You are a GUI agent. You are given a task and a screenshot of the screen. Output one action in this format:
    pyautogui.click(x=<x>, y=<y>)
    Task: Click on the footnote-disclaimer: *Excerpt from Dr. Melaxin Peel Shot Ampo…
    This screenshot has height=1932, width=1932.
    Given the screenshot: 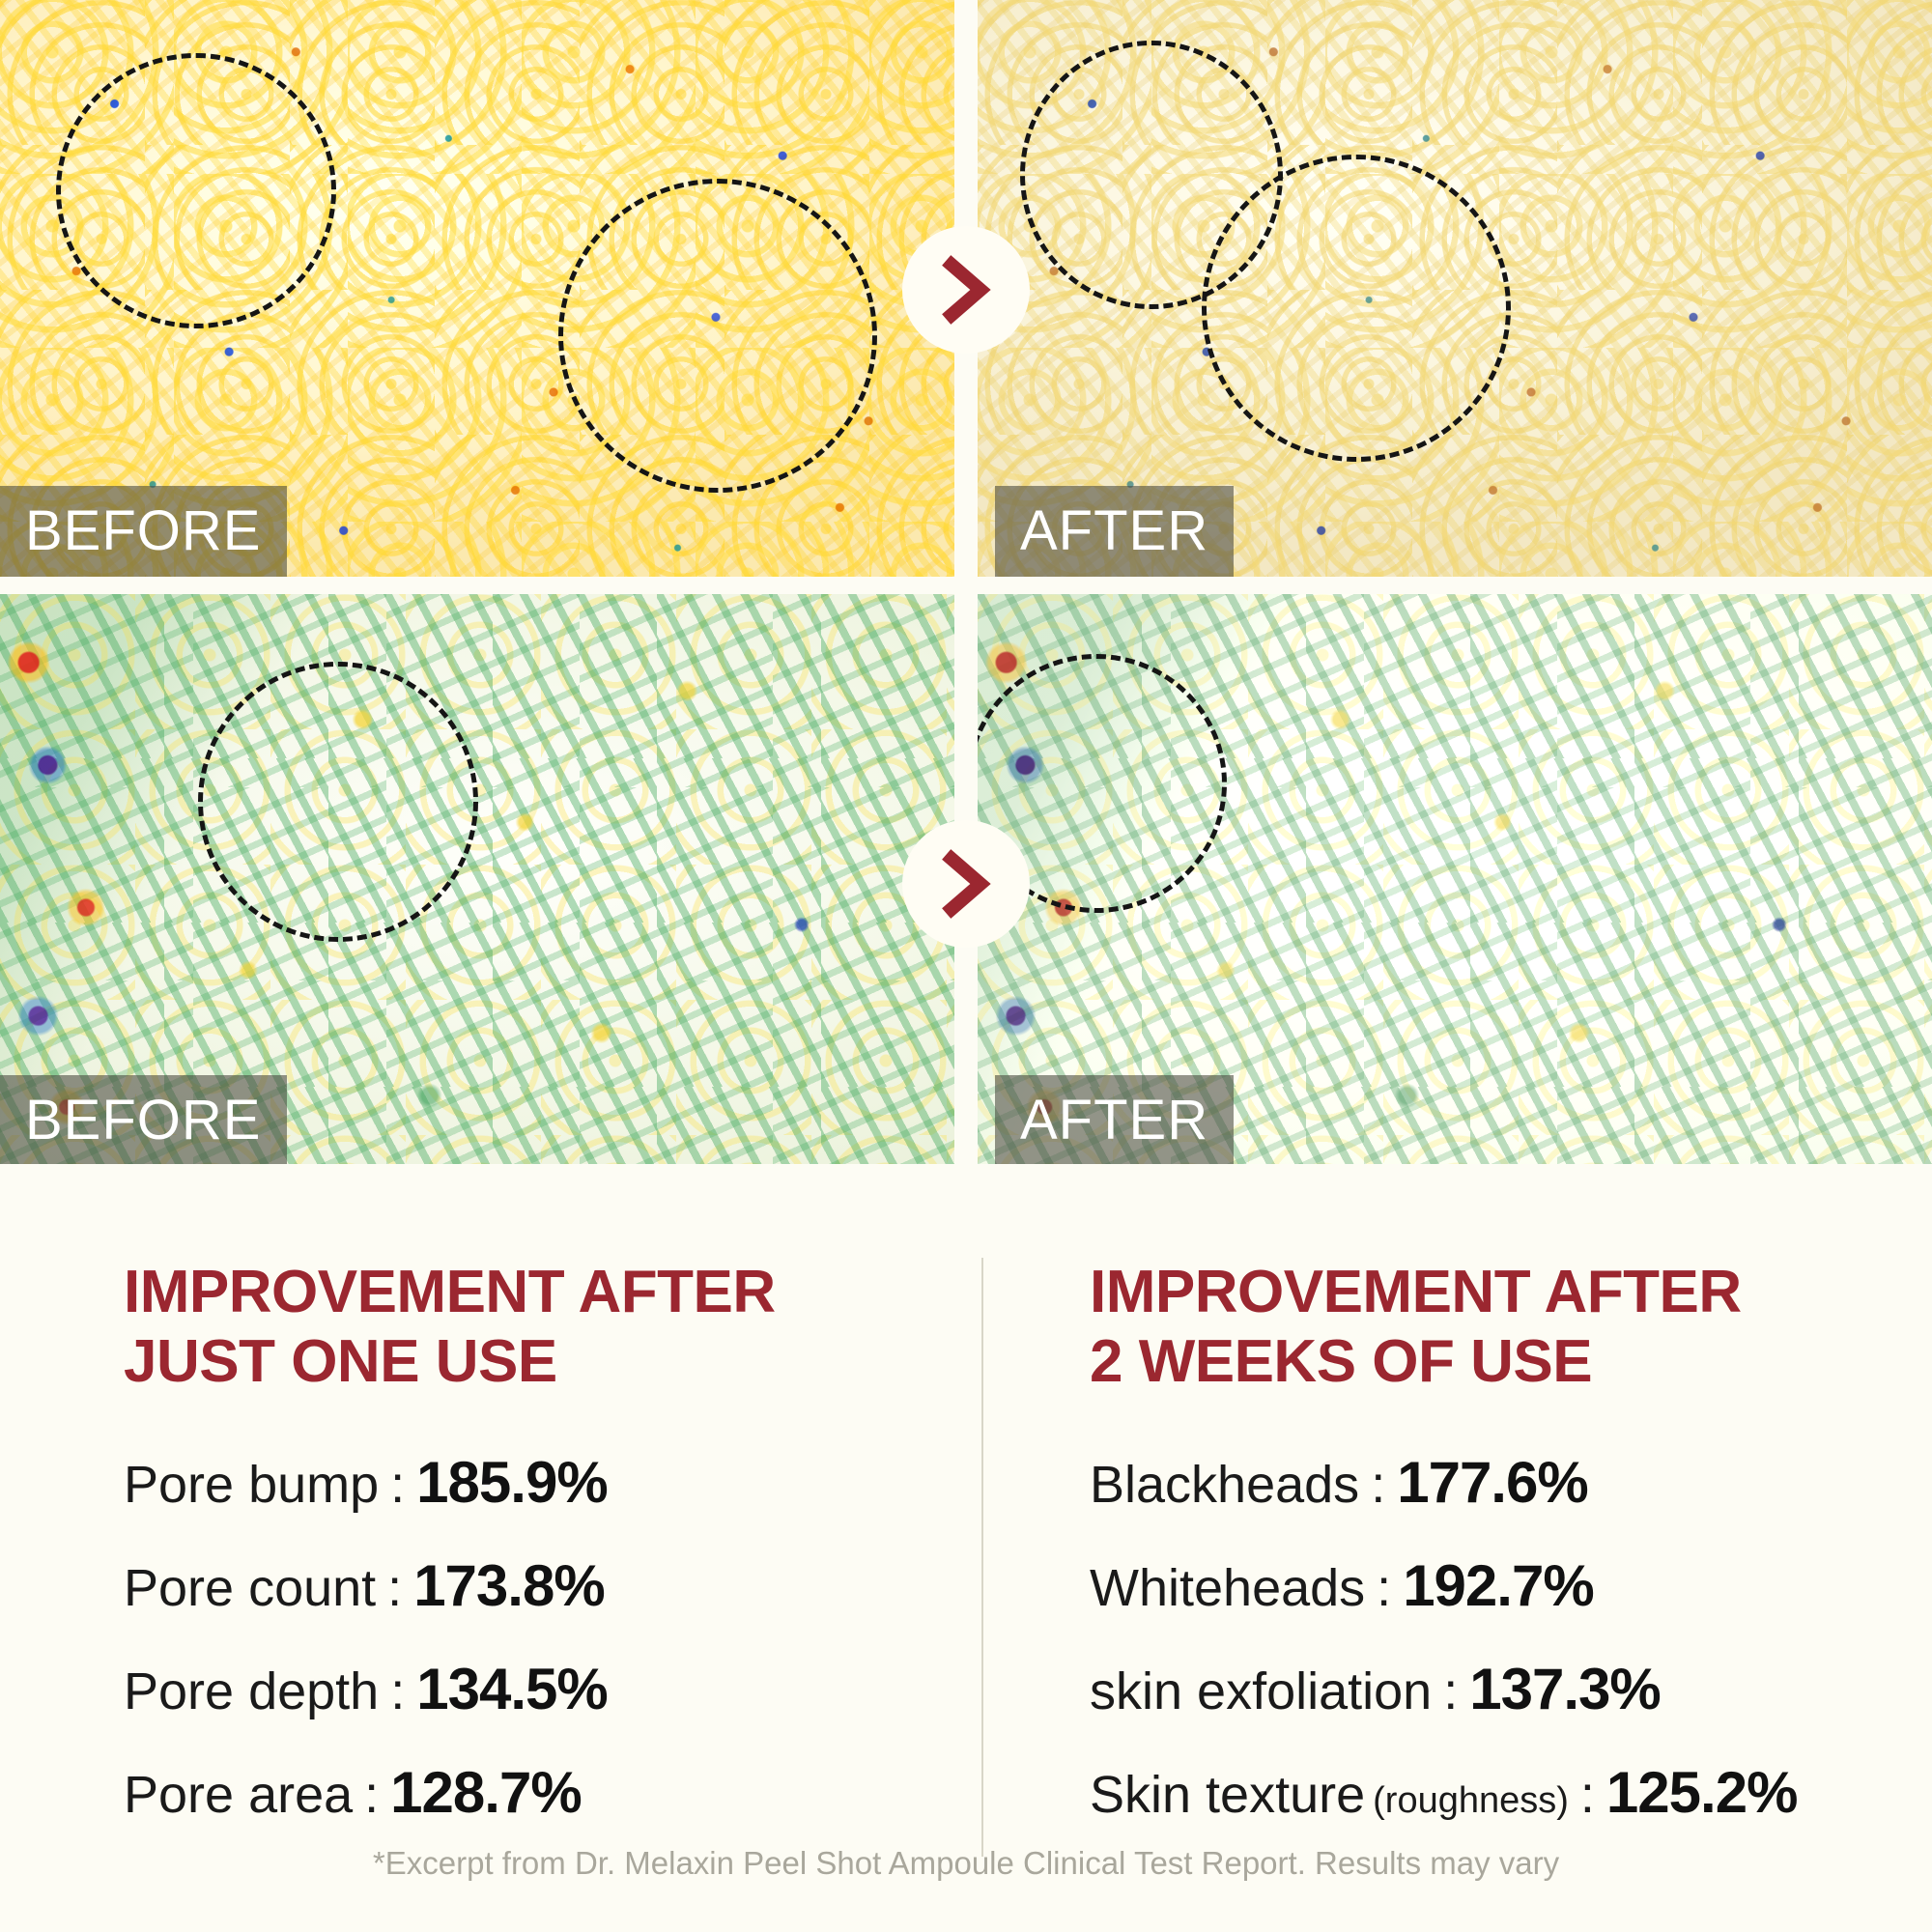 What is the action you would take?
    pyautogui.click(x=966, y=1863)
    